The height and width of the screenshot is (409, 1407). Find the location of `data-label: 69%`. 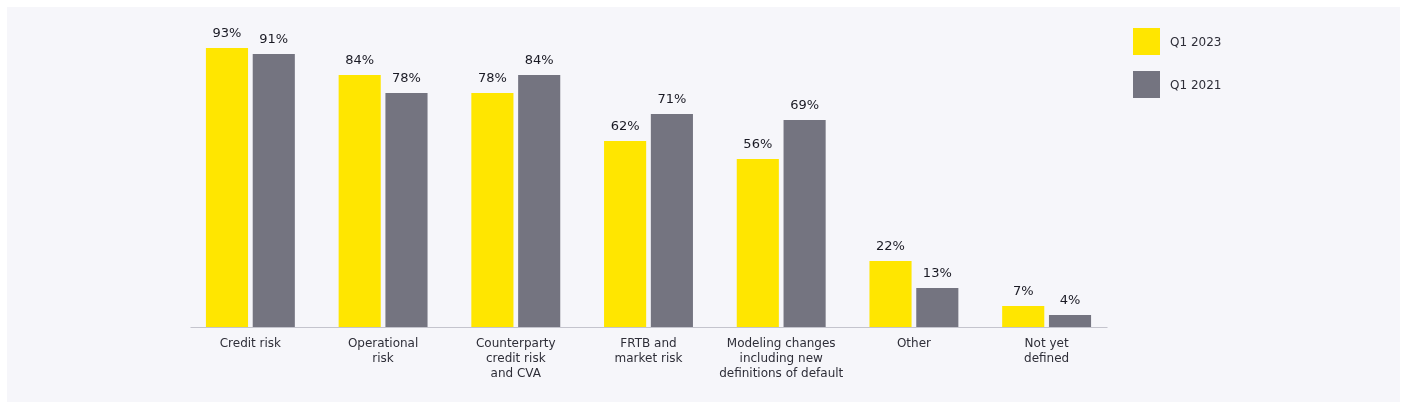

data-label: 69% is located at coordinates (805, 104).